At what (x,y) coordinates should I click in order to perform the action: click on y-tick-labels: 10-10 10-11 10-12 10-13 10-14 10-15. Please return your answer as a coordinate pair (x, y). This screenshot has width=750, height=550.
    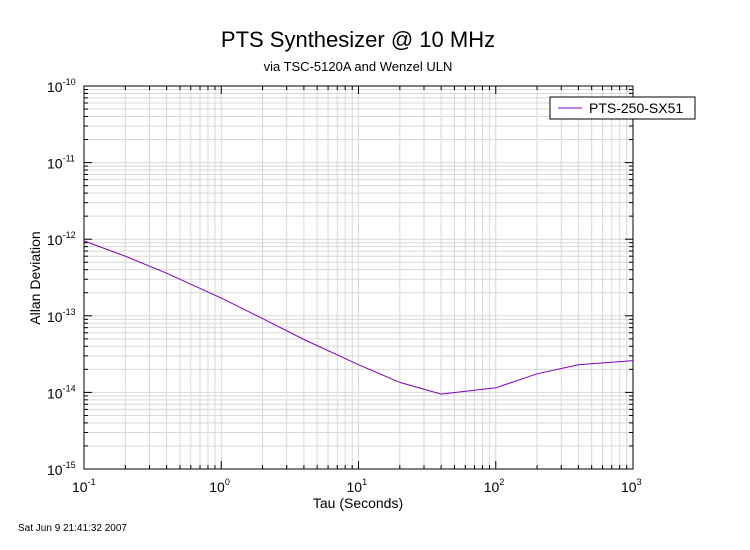
    Looking at the image, I should click on (61, 277).